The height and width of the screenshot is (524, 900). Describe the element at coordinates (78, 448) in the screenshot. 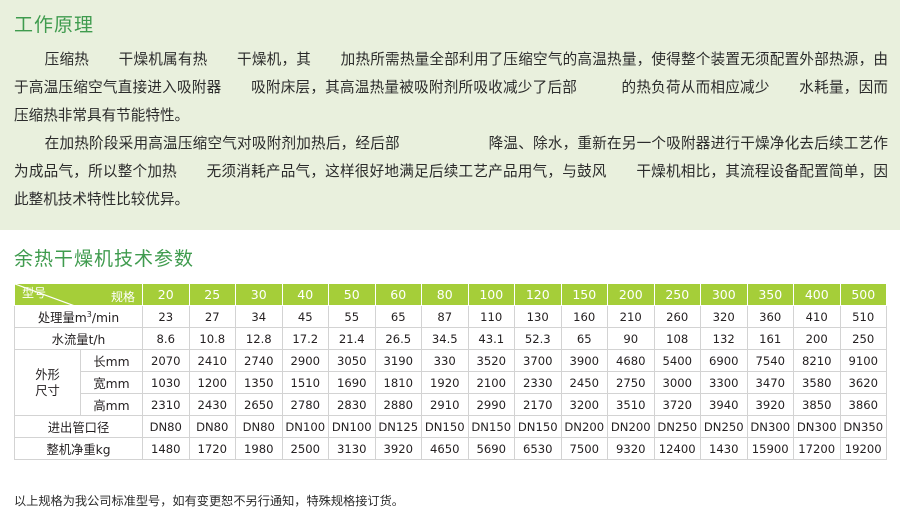

I see `spec-row-label: 整机净重kg` at that location.